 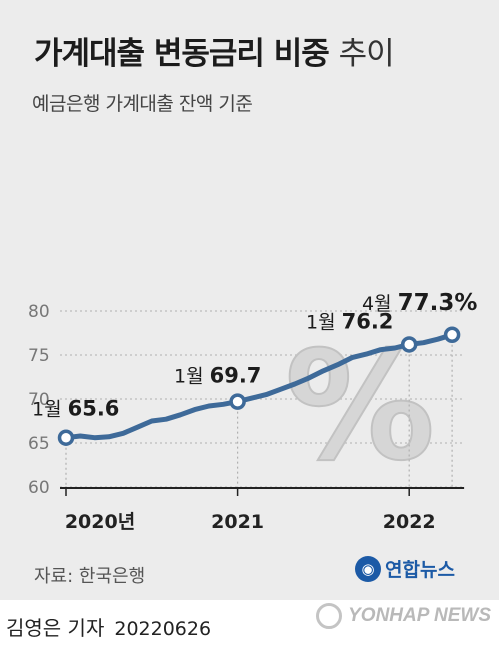 What do you see at coordinates (39, 356) in the screenshot?
I see `y-tick-label: 75` at bounding box center [39, 356].